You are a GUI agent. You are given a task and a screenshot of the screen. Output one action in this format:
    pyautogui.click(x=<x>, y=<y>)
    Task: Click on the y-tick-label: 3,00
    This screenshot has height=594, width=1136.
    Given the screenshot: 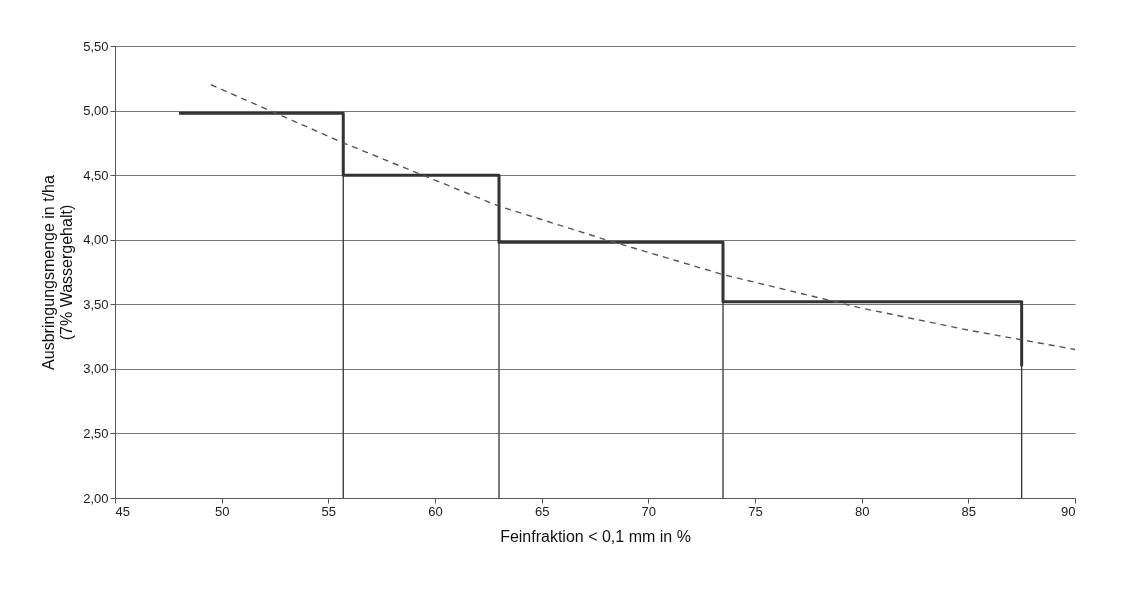 What is the action you would take?
    pyautogui.click(x=96, y=369)
    